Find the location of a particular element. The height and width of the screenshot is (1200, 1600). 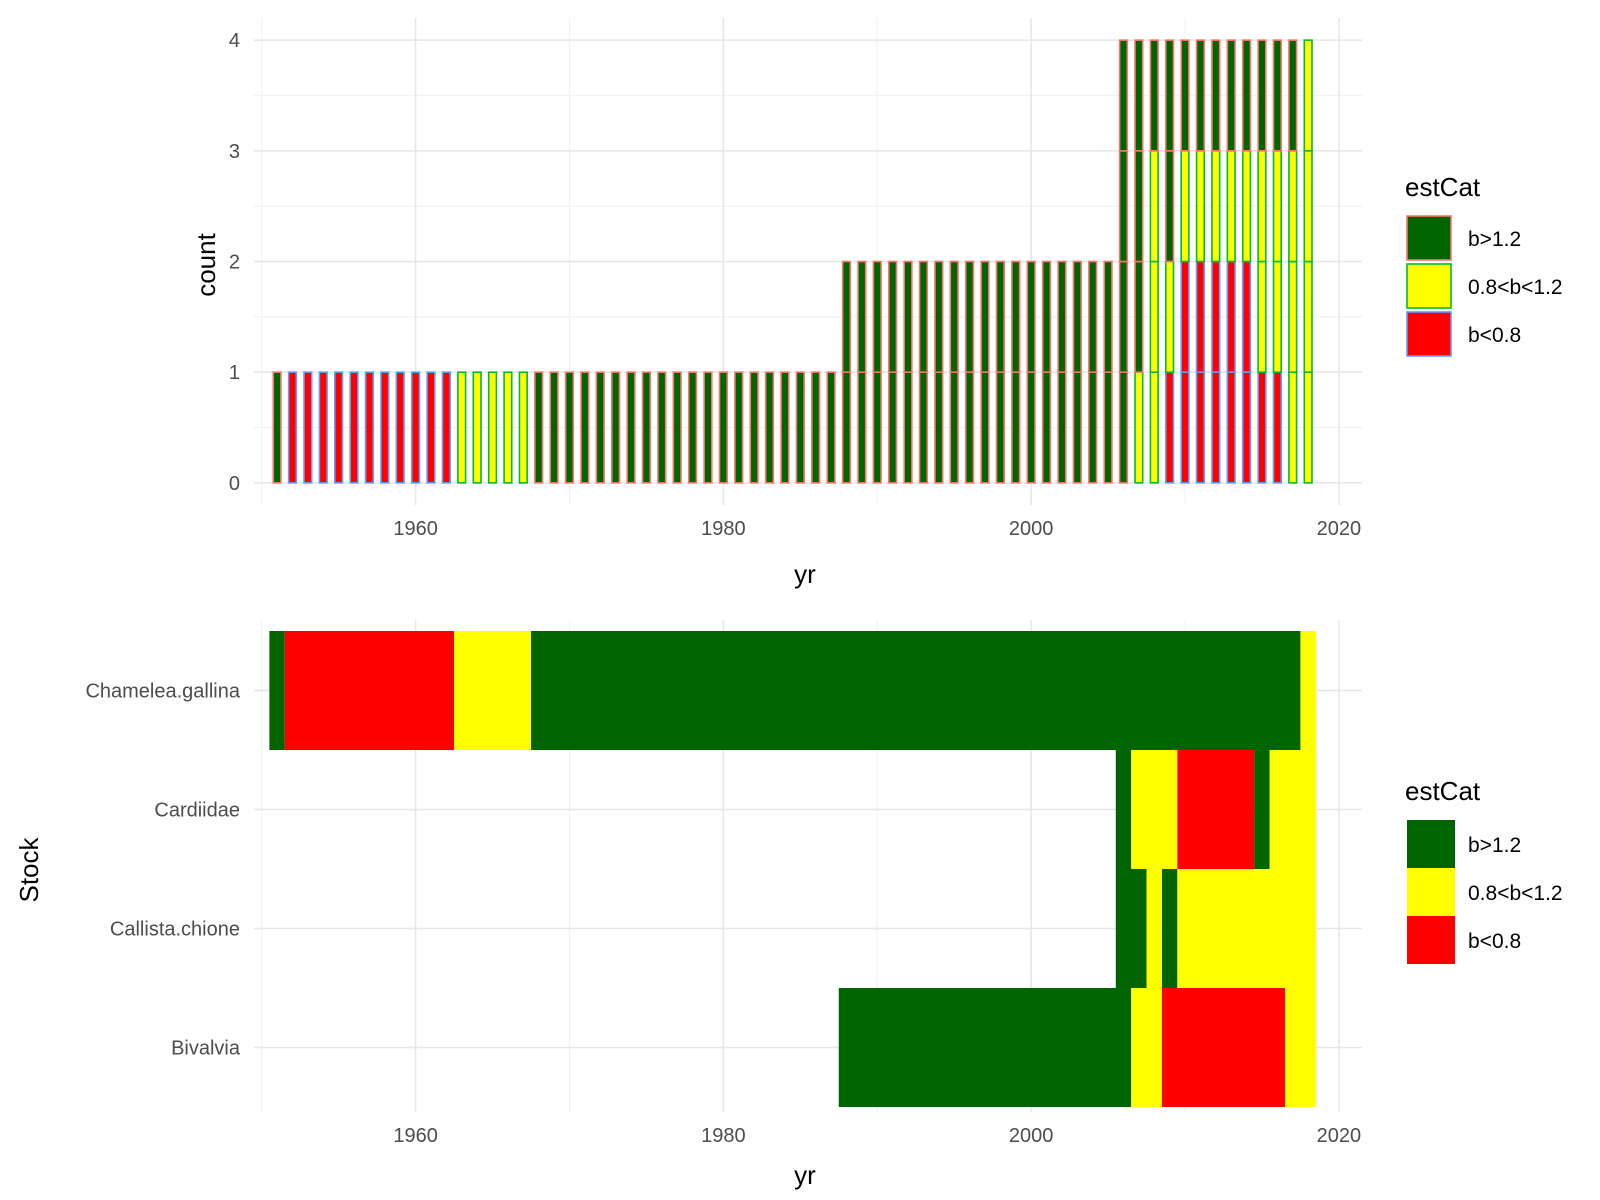

top-x-axis-title: yr is located at coordinates (805, 574).